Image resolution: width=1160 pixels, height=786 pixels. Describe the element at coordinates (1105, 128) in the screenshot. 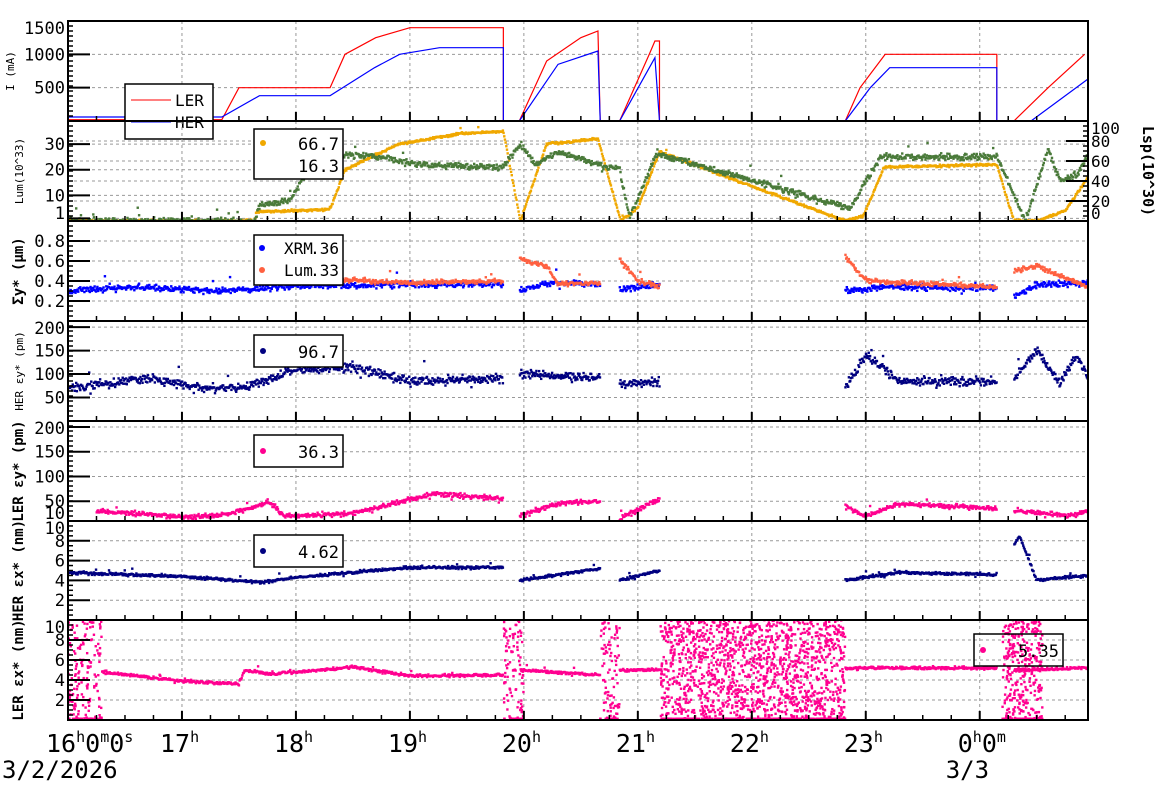

I see `right-y-tick-label: 100` at that location.